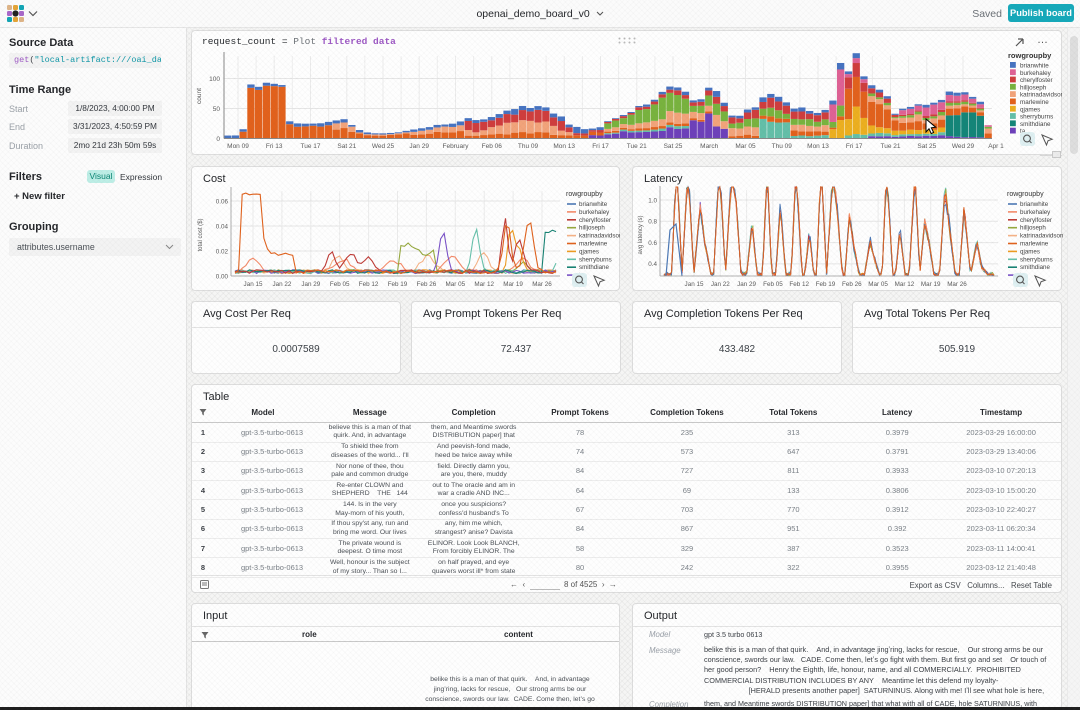 This screenshot has height=710, width=1080. What do you see at coordinates (641, 234) in the screenshot?
I see `svg-text: avg latency (s)` at bounding box center [641, 234].